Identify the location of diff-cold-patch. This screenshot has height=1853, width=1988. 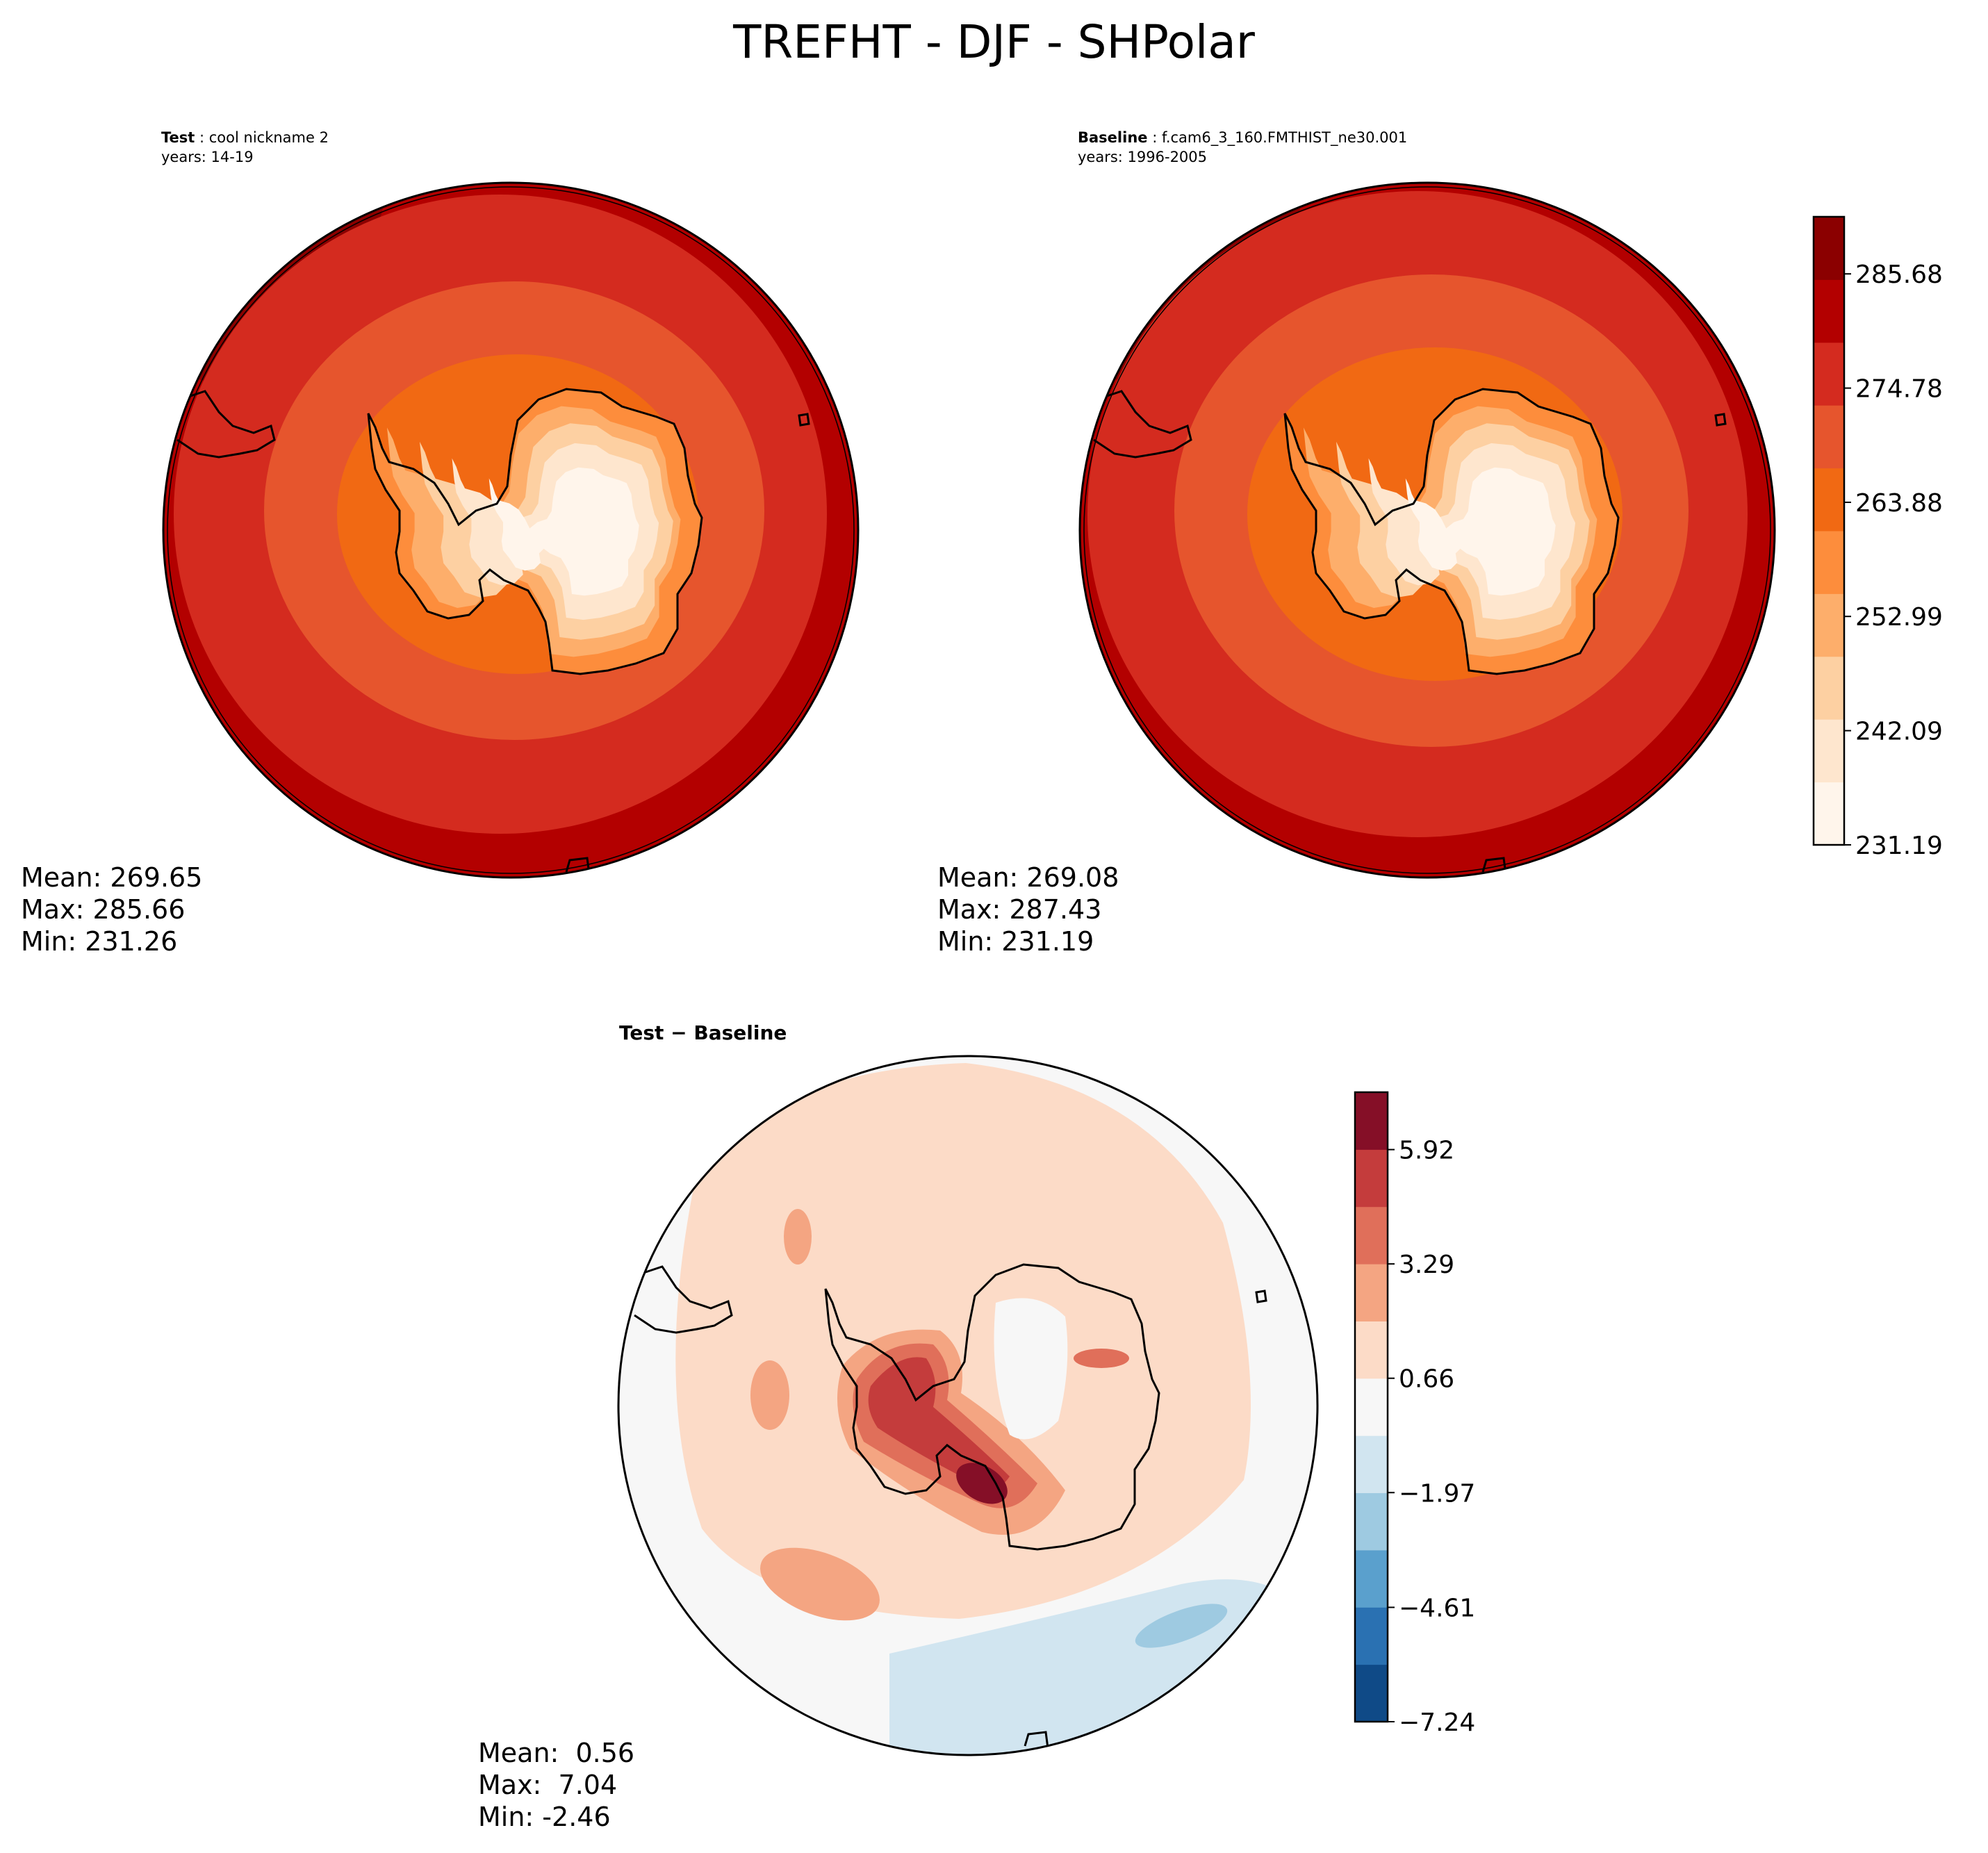
(1181, 1626).